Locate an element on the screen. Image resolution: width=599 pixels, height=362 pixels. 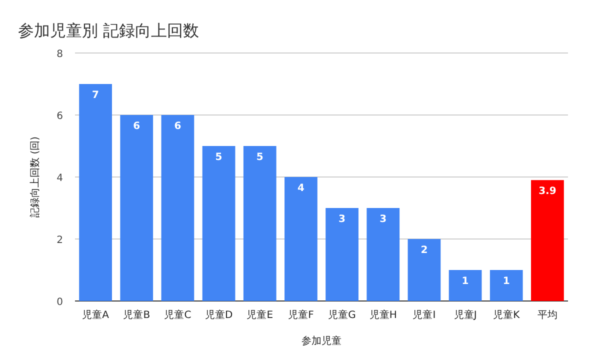
x-tick-label: 児童C is located at coordinates (178, 315).